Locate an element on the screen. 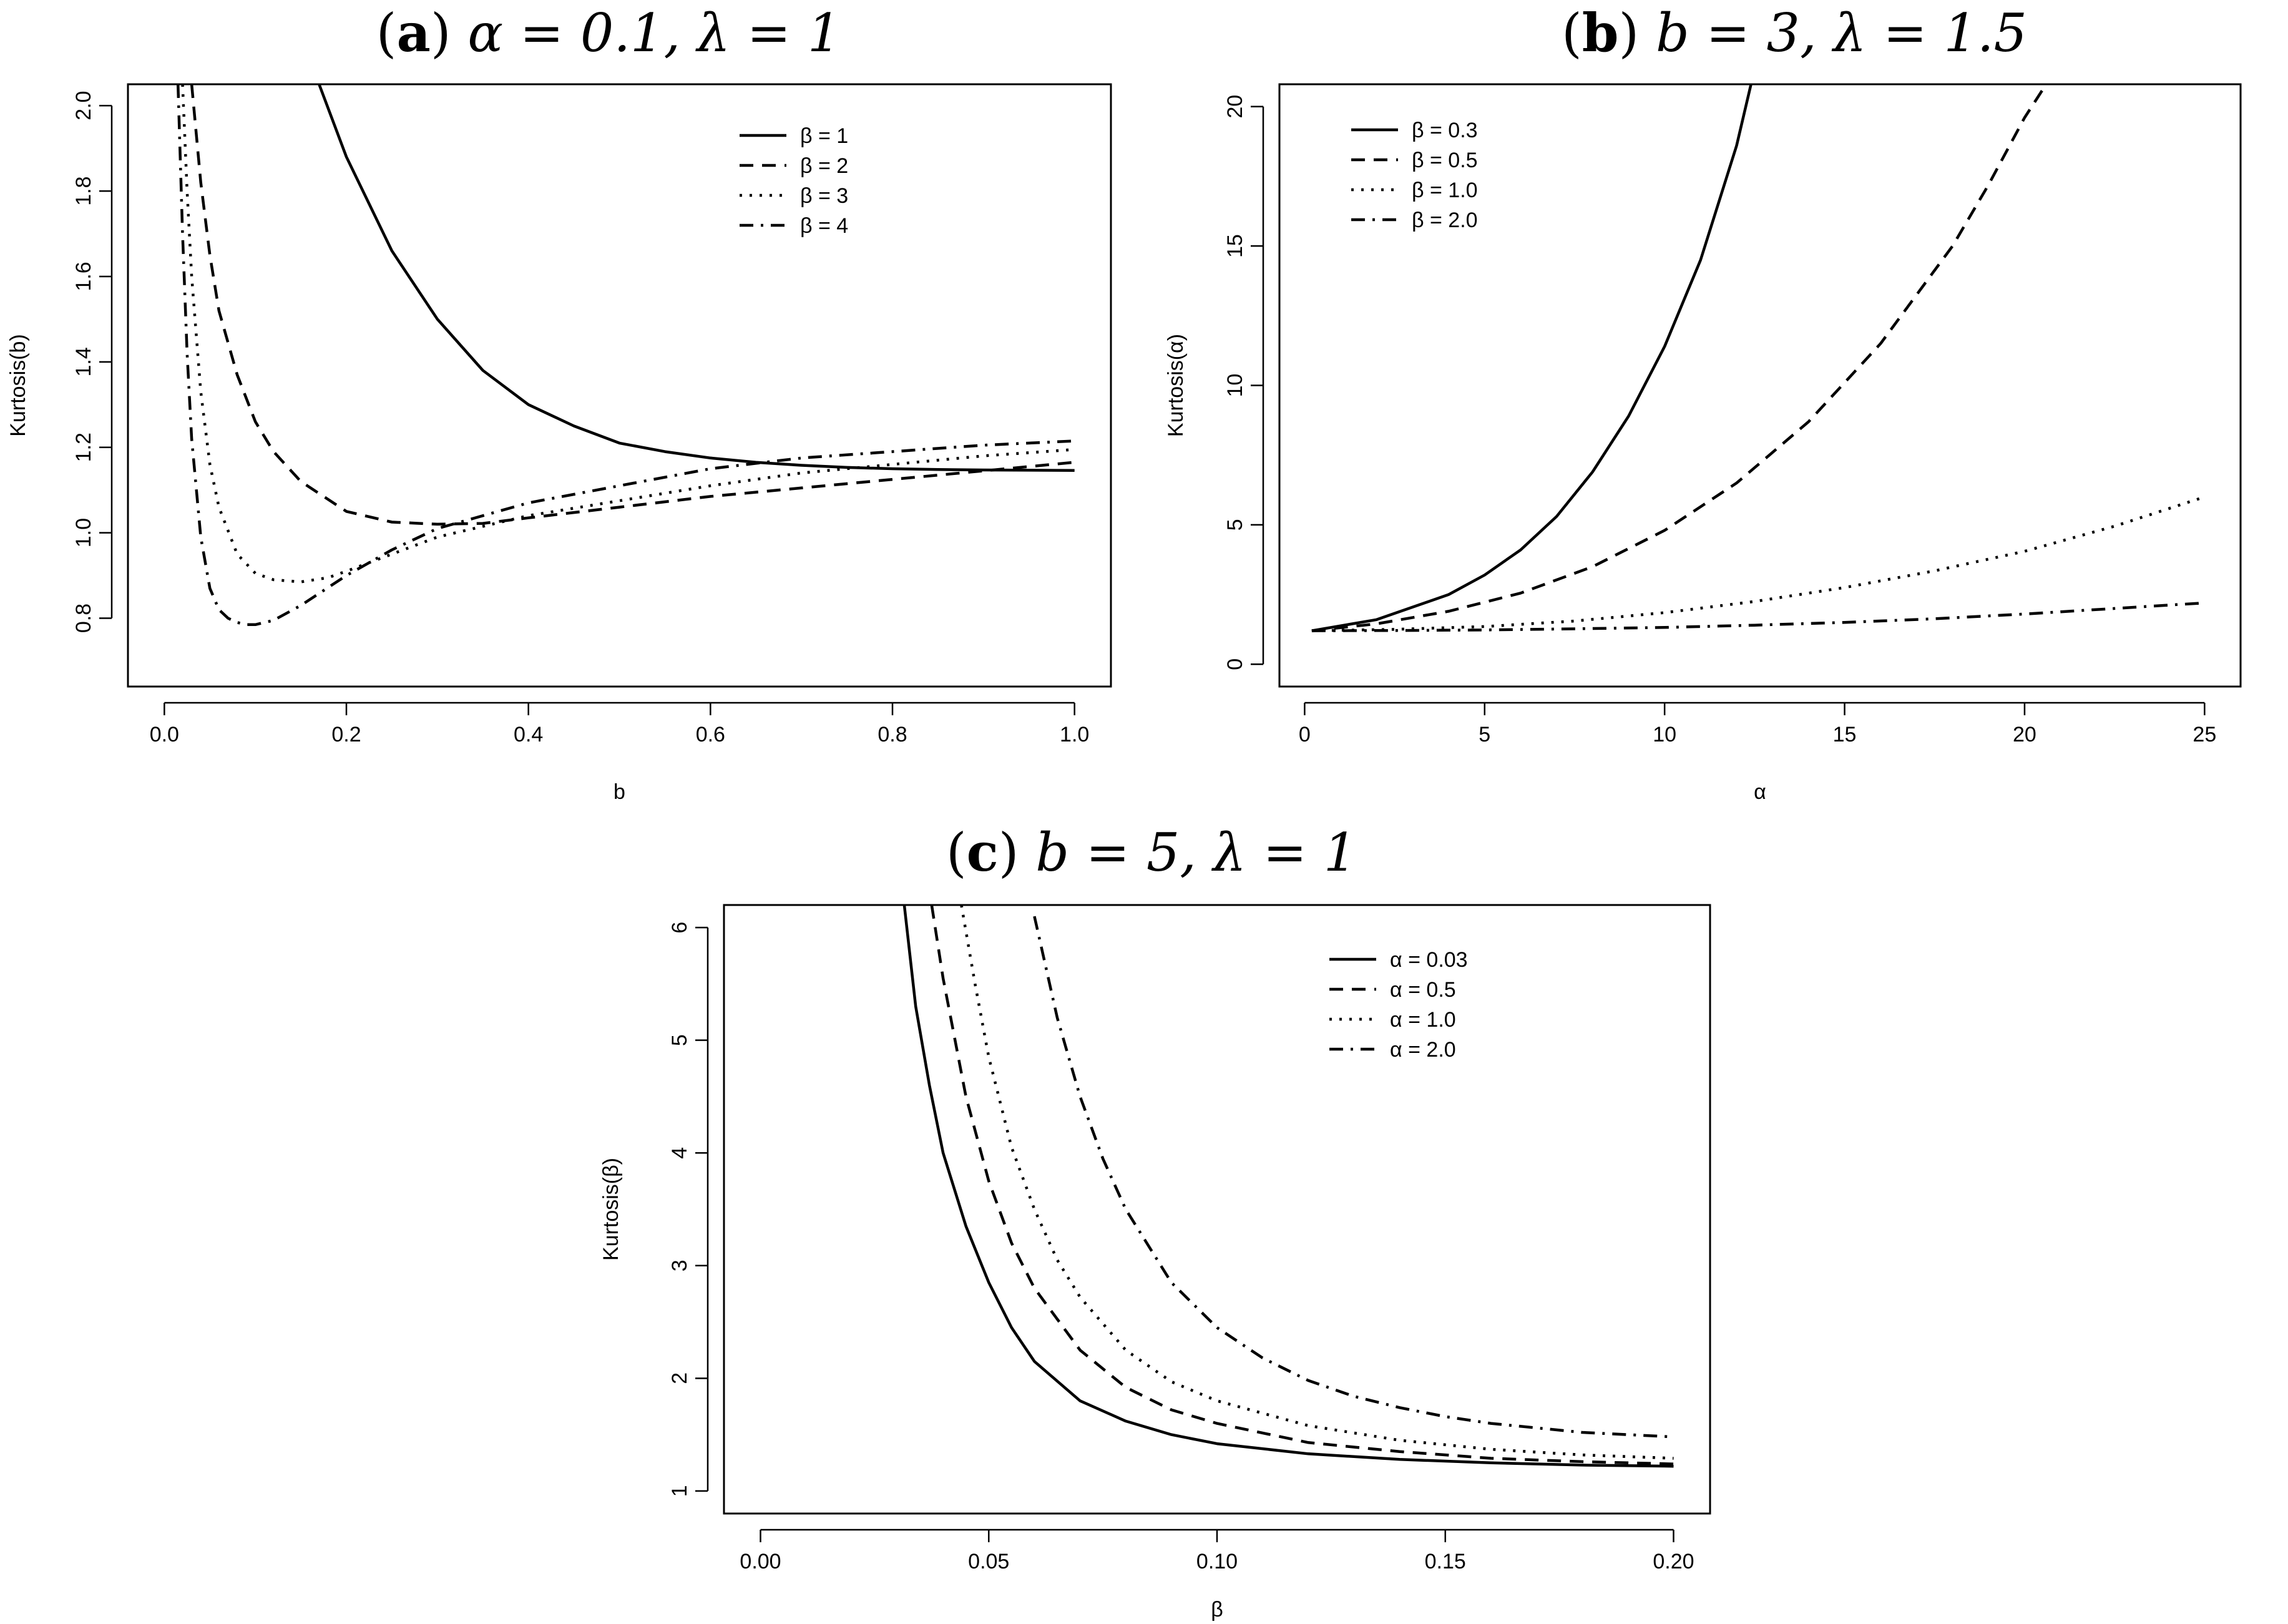 This screenshot has width=2288, height=1624. panel-b-series-group is located at coordinates (1758, 358).